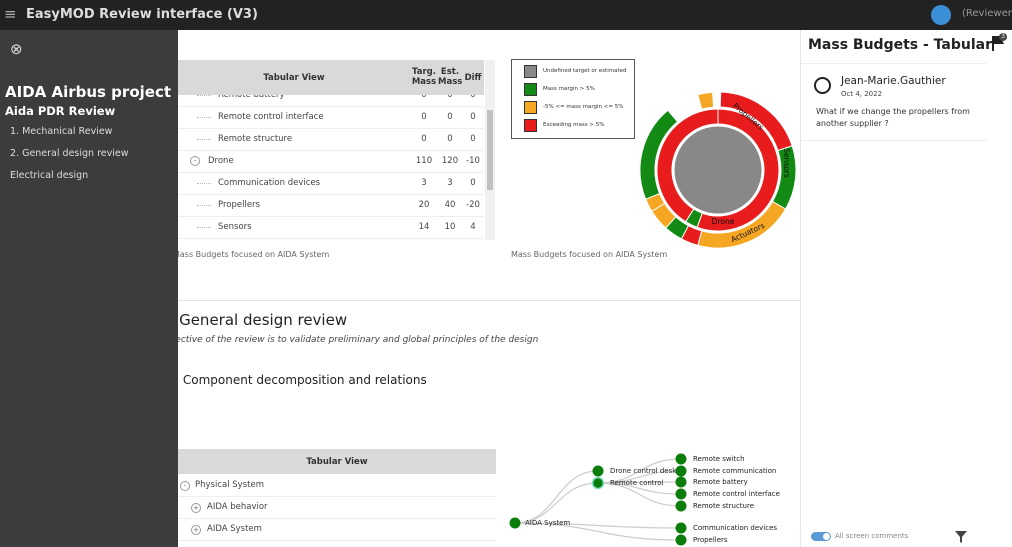 This screenshot has width=1012, height=547. Describe the element at coordinates (961, 537) in the screenshot. I see `filter-icon` at that location.